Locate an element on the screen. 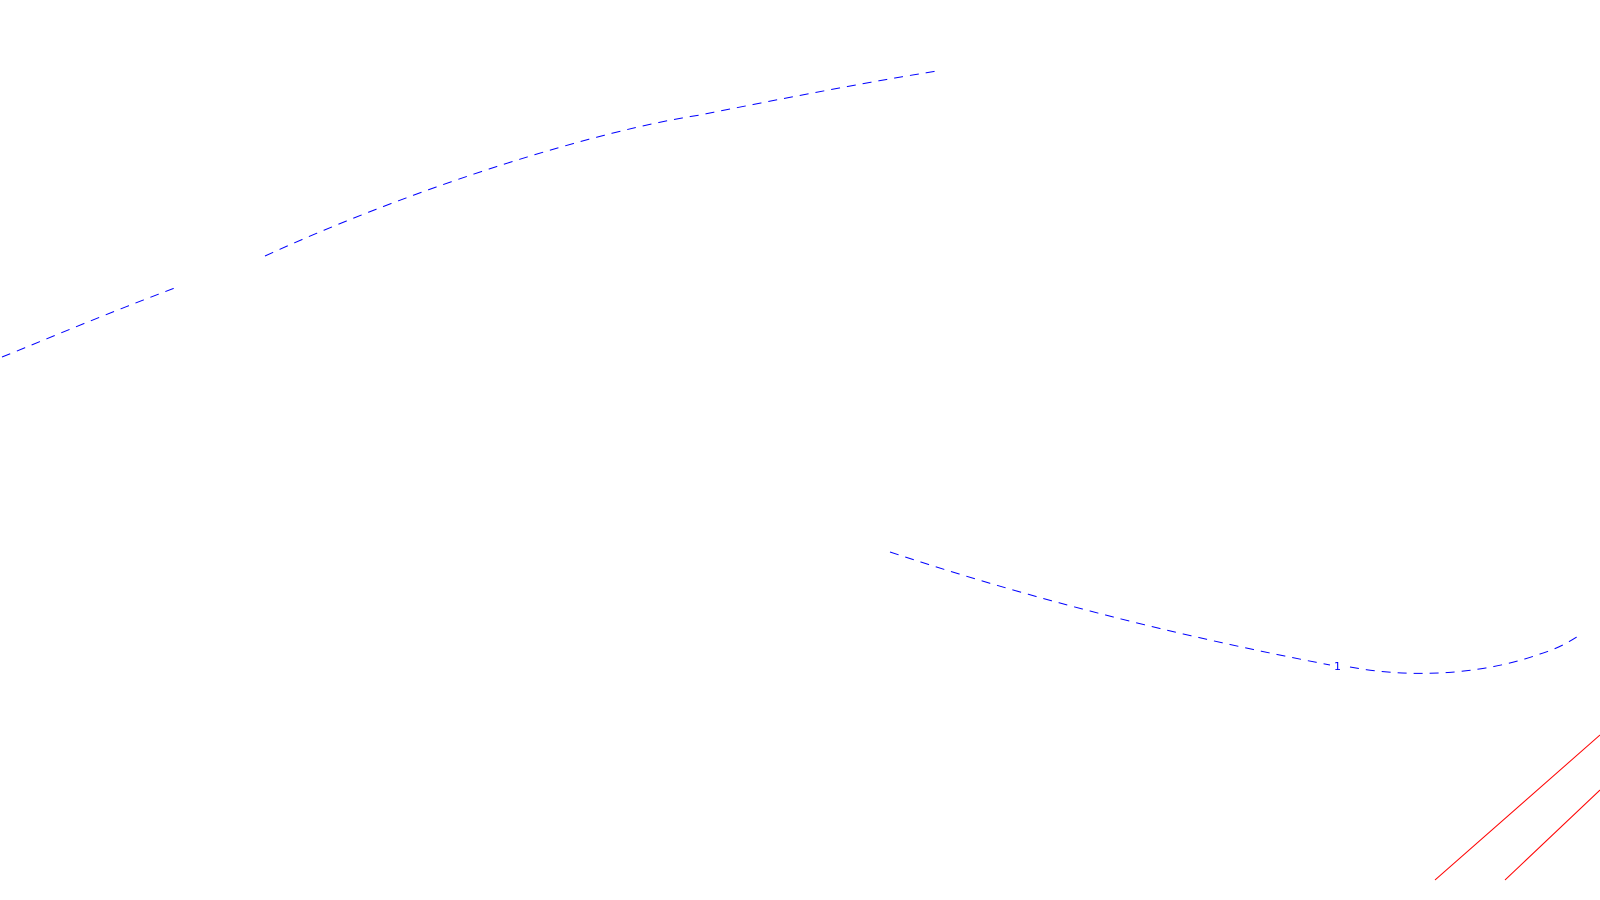  contour-value-label: 1 is located at coordinates (1337, 666).